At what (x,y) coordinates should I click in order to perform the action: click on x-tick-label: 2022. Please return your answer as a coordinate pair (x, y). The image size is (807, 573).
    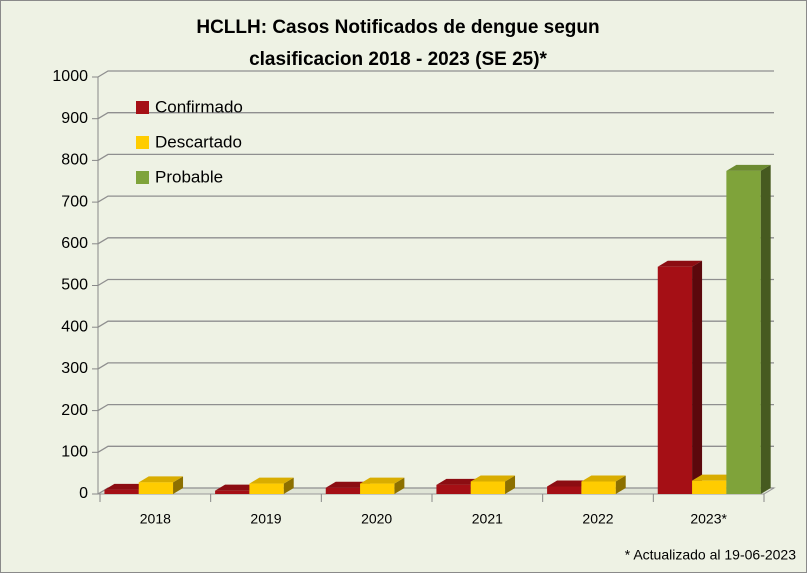
    Looking at the image, I should click on (597, 519).